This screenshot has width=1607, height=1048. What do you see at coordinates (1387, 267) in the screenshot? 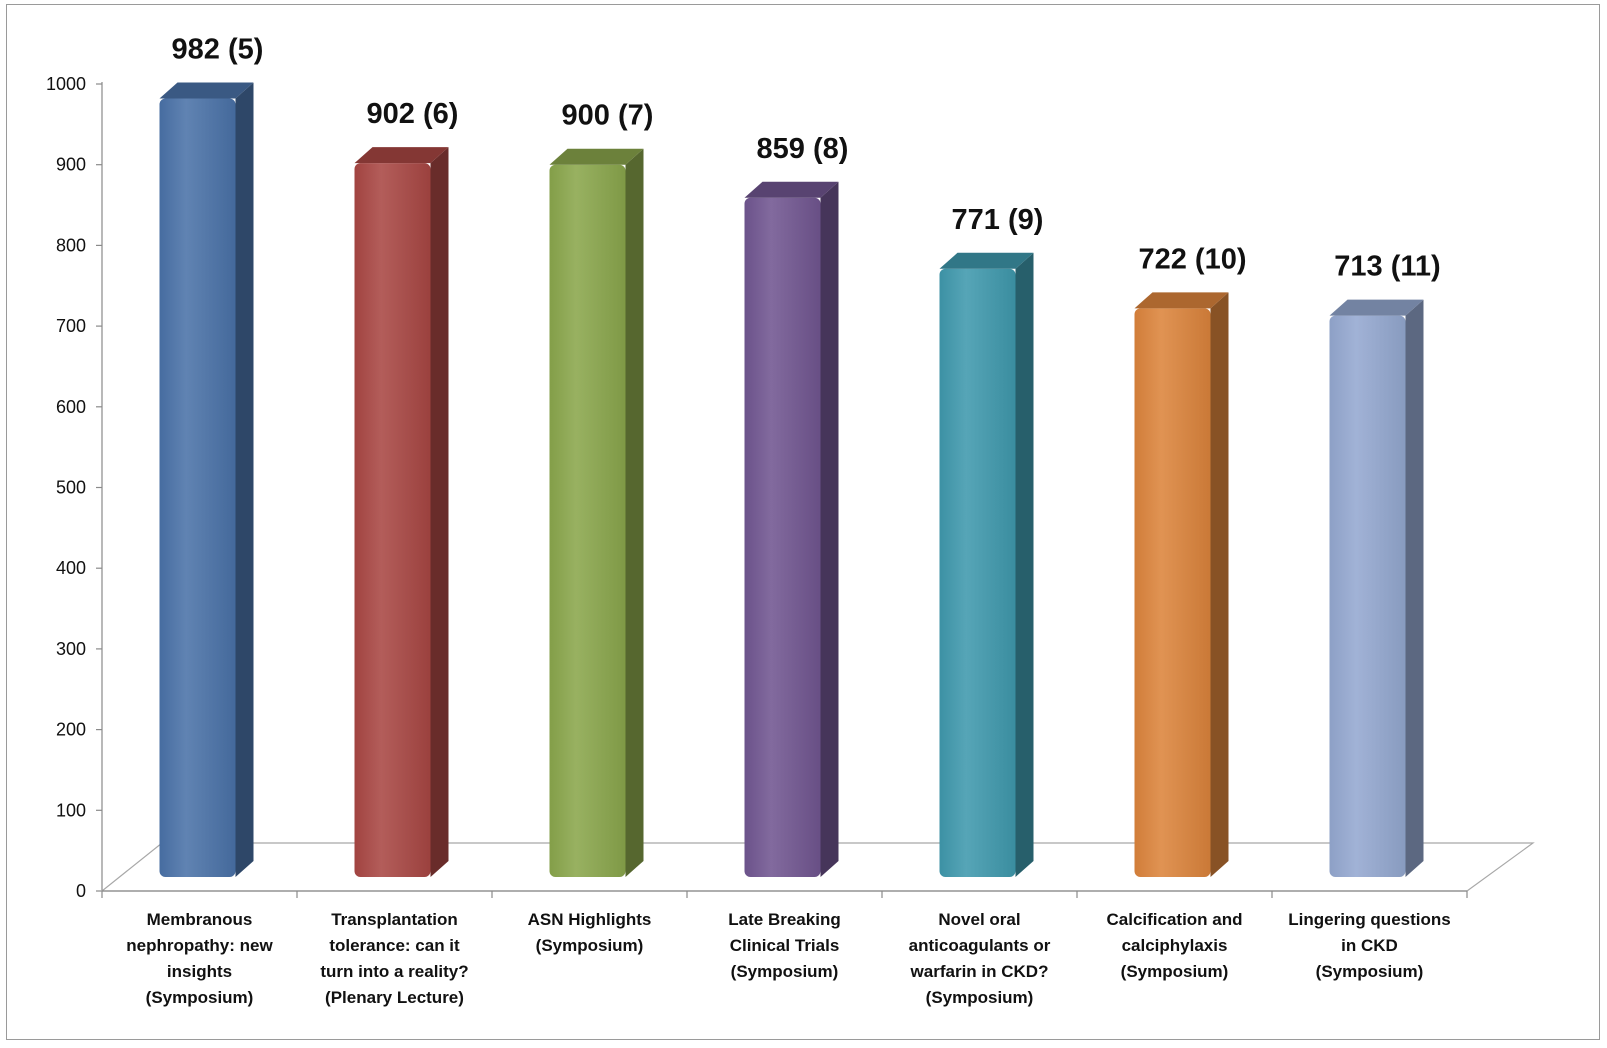
I see `data-label: 713 (11)` at bounding box center [1387, 267].